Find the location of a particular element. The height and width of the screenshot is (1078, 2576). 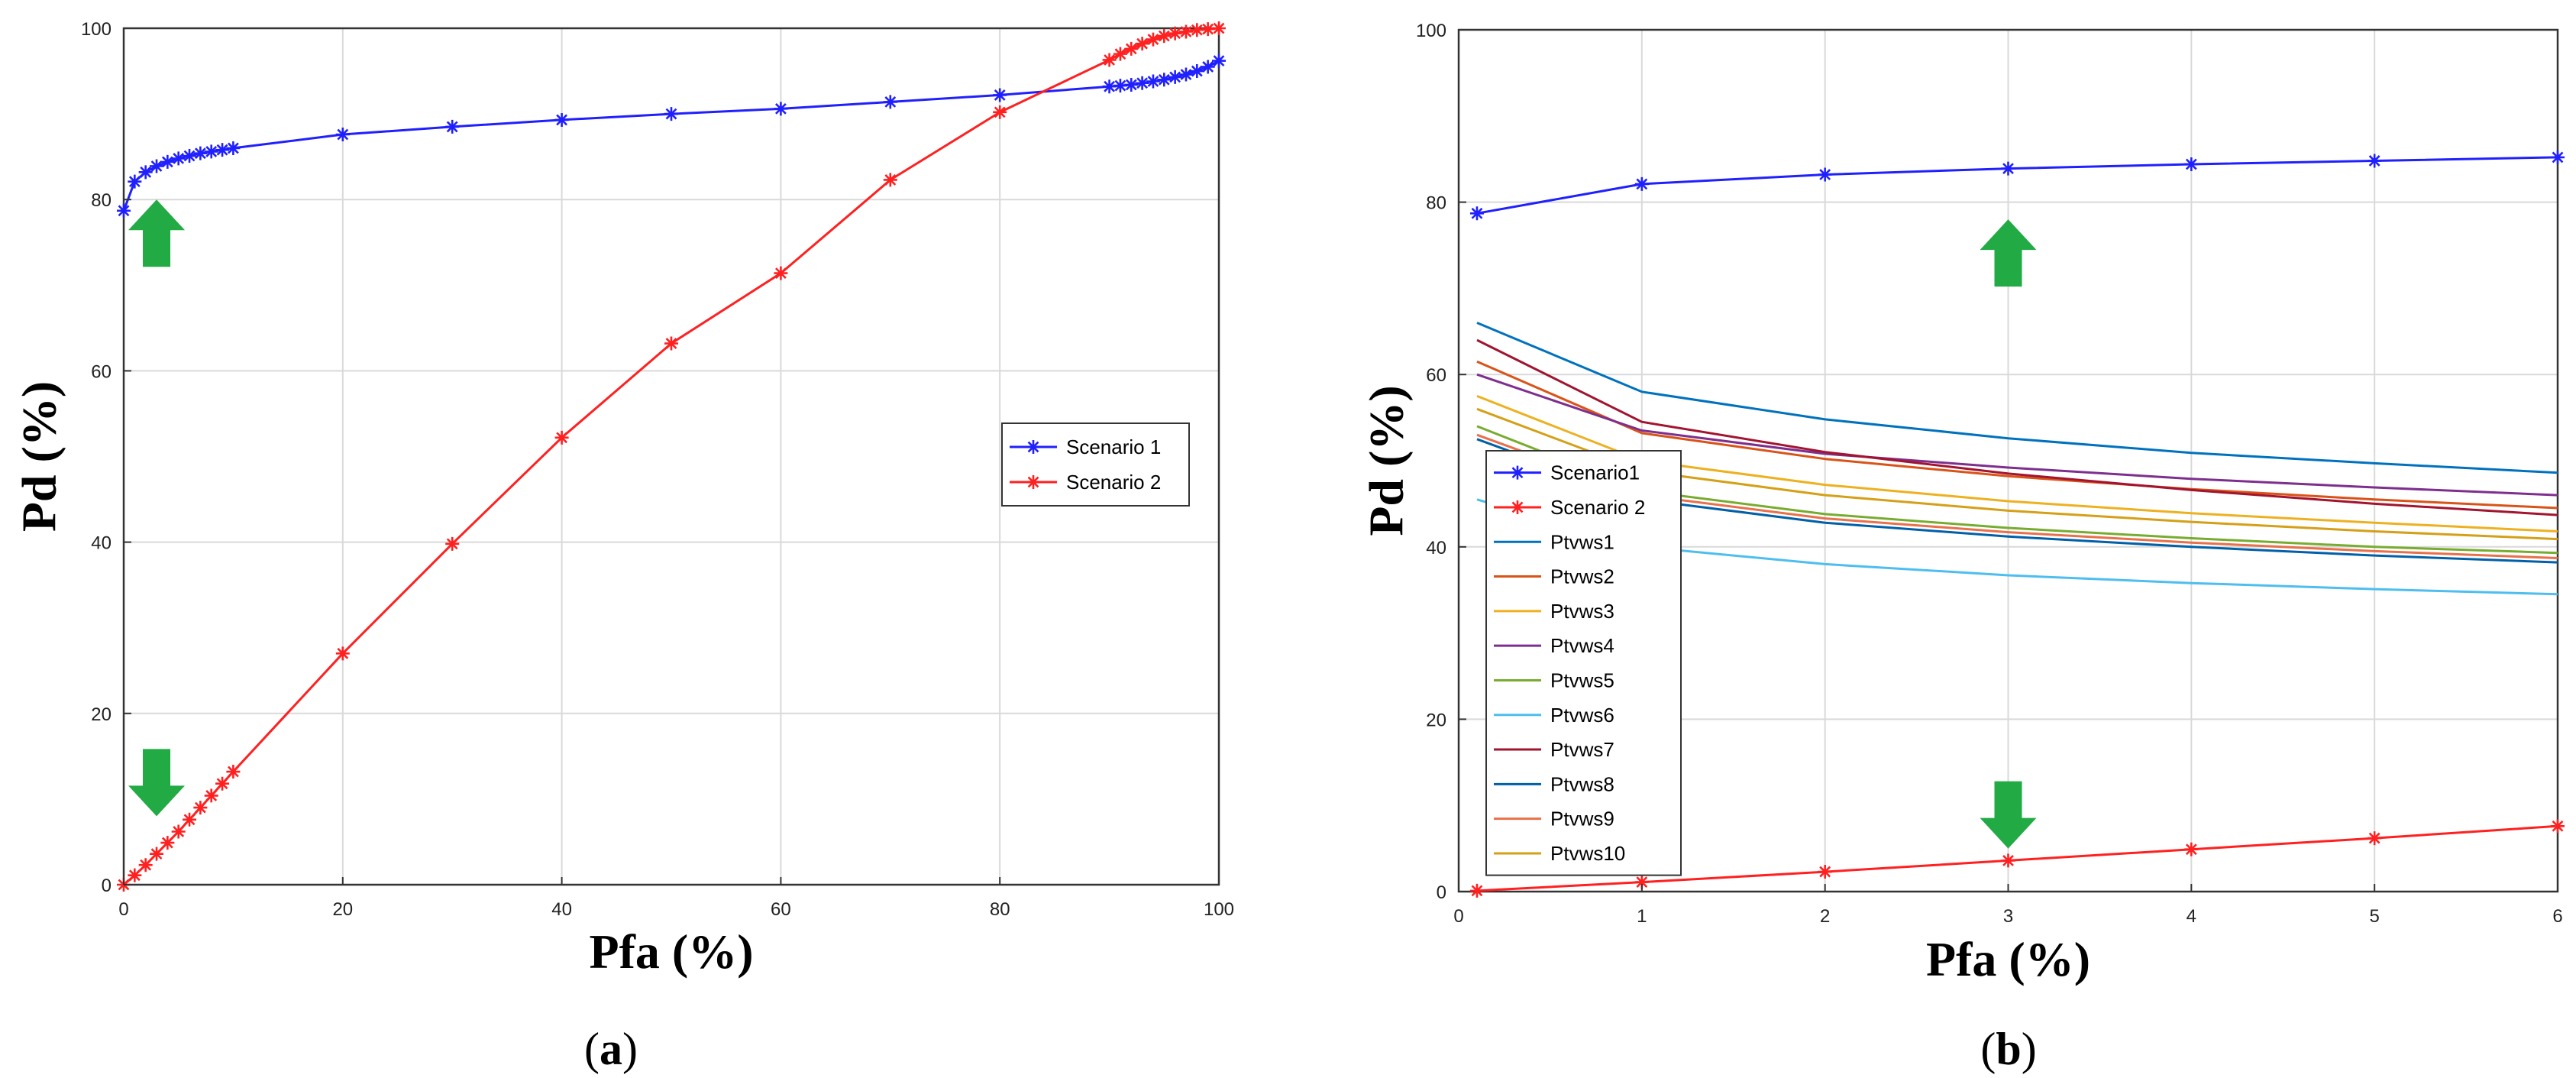

panel-a-y-tick-label: 80 is located at coordinates (101, 201).